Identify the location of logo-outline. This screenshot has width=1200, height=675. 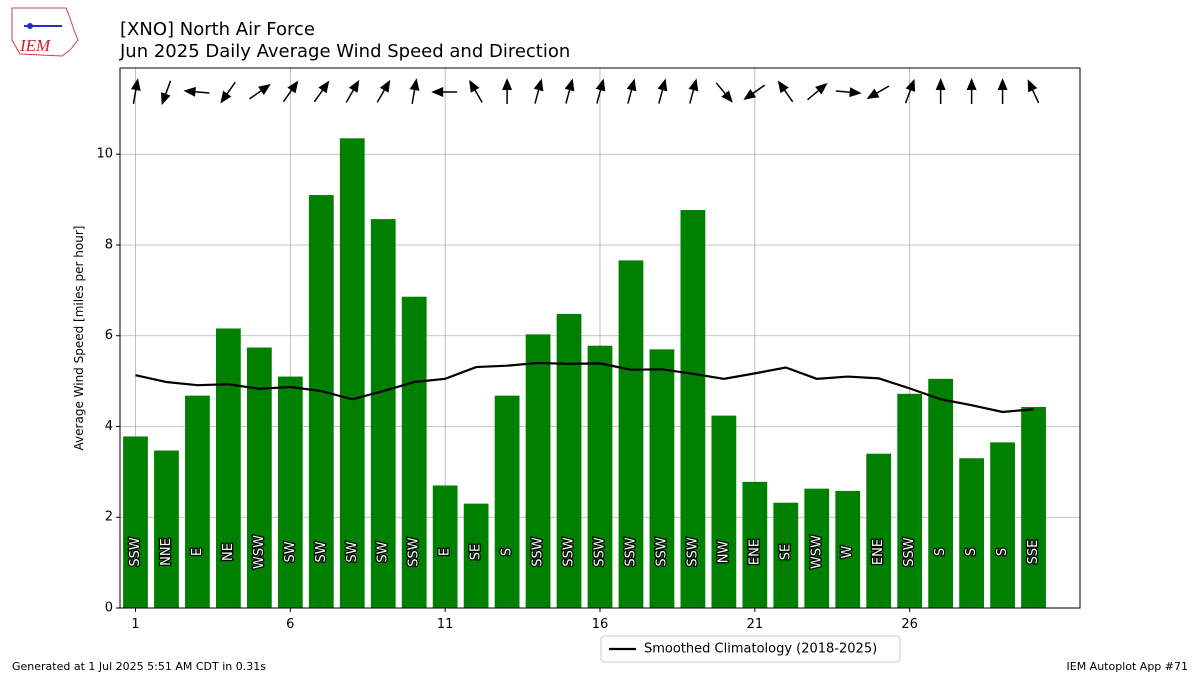
(45, 32).